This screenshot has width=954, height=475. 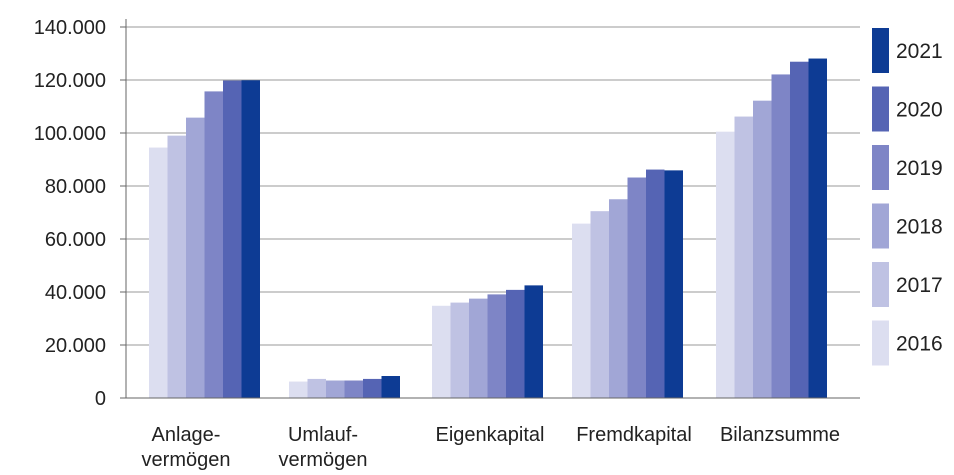 I want to click on legend-label: 2016, so click(x=919, y=344).